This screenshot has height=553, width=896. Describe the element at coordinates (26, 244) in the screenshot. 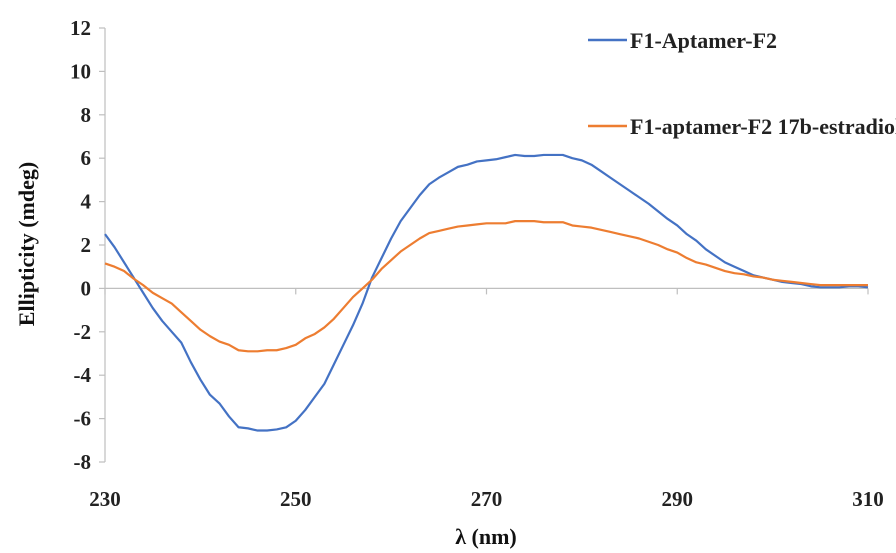

I see `y-axis-title: Ellipticity (mdeg)` at that location.